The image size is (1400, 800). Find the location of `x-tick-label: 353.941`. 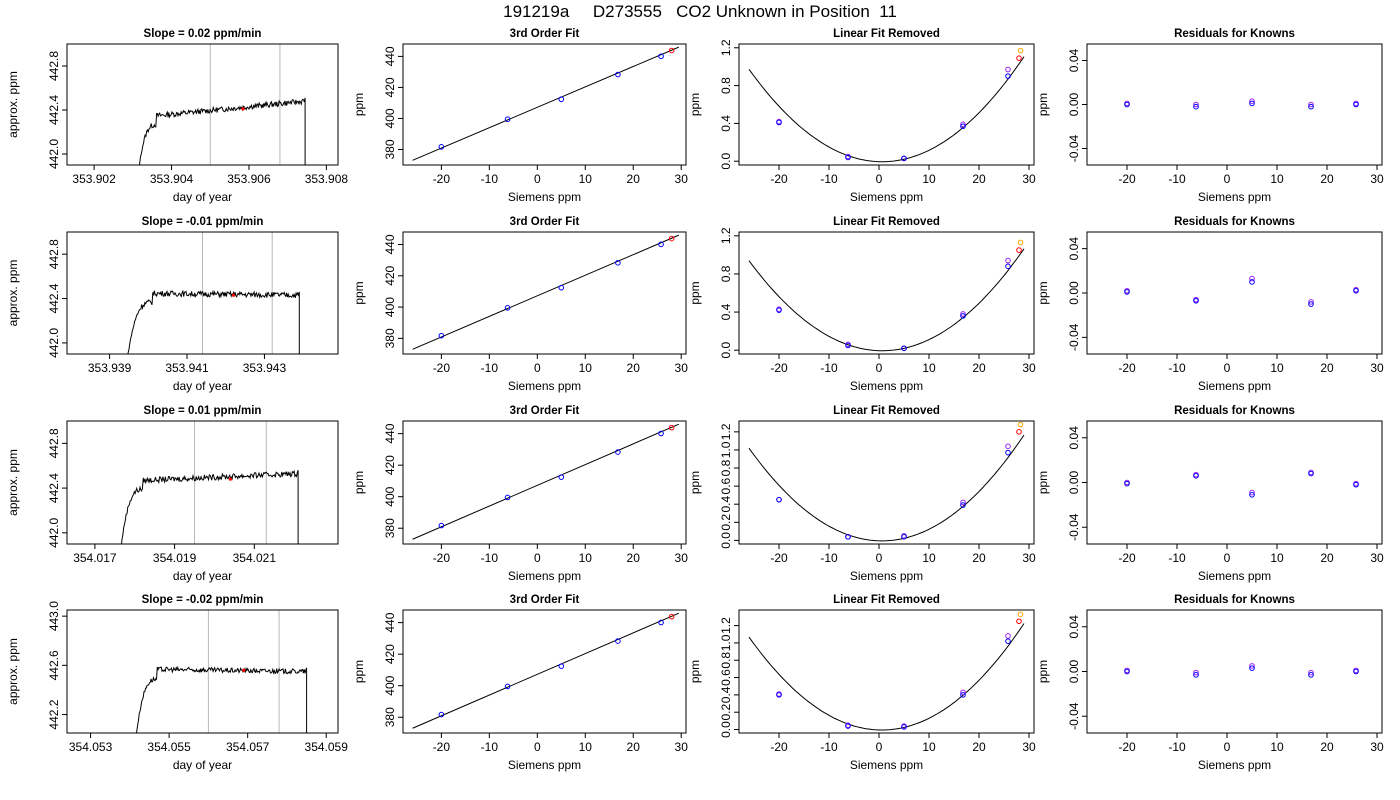

x-tick-label: 353.941 is located at coordinates (187, 368).